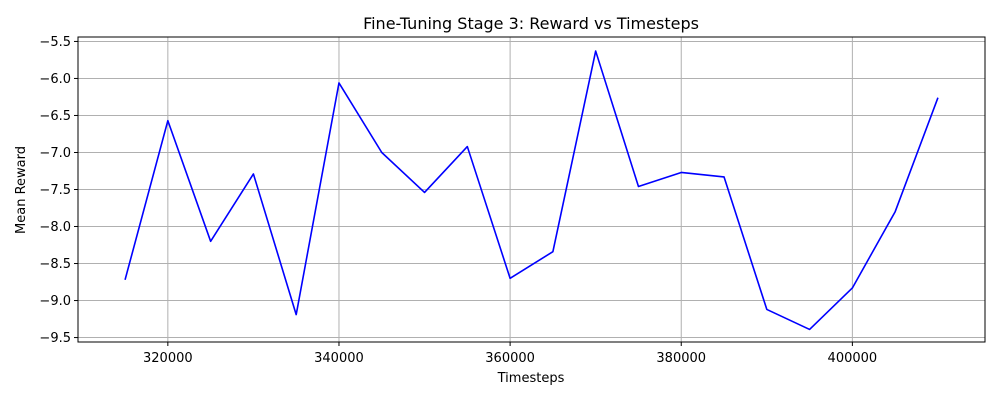 Image resolution: width=1000 pixels, height=400 pixels. Describe the element at coordinates (55, 264) in the screenshot. I see `y-tick-label: −8.5` at that location.